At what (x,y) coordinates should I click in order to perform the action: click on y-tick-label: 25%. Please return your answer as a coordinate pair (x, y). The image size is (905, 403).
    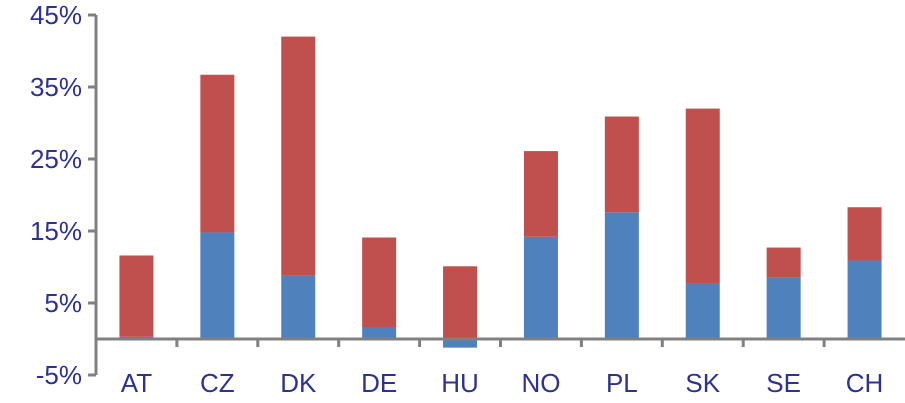
    Looking at the image, I should click on (56, 159).